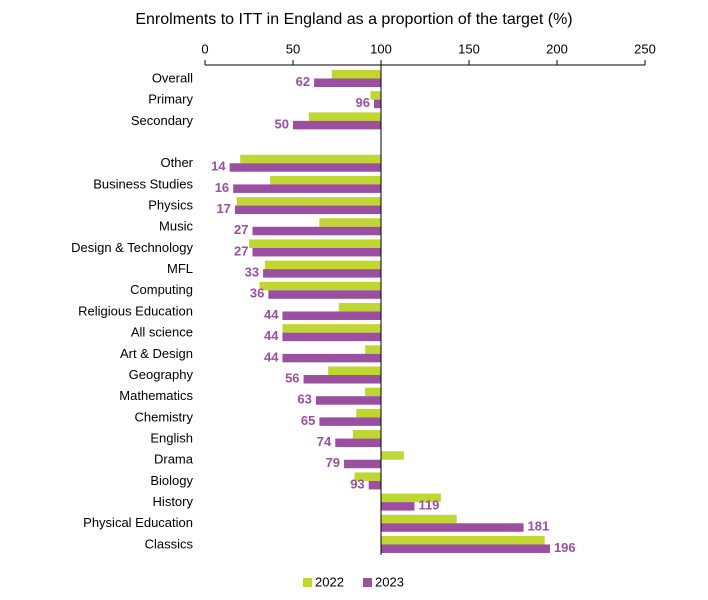 The image size is (708, 600). Describe the element at coordinates (292, 377) in the screenshot. I see `value-label: 56` at that location.